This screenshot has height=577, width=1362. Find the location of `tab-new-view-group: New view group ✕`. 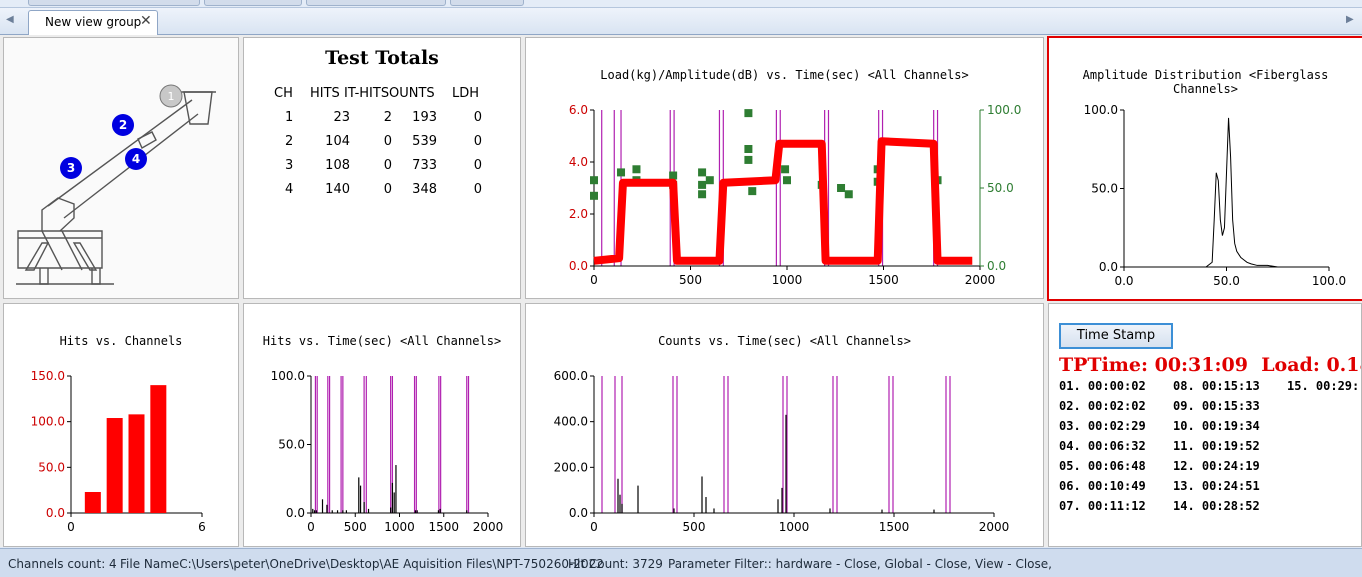

tab-new-view-group: New view group ✕ is located at coordinates (93, 23).